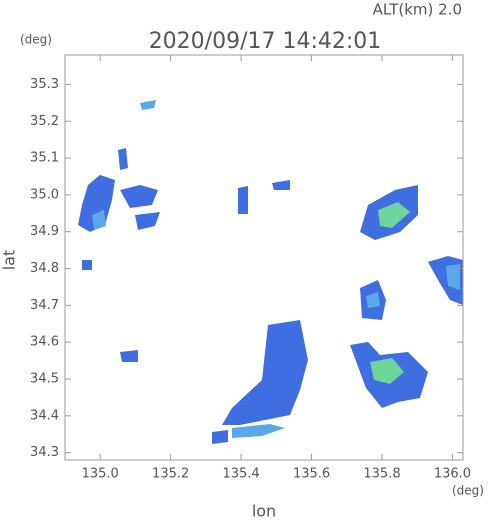  What do you see at coordinates (36, 40) in the screenshot?
I see `y-unit: (deg)` at bounding box center [36, 40].